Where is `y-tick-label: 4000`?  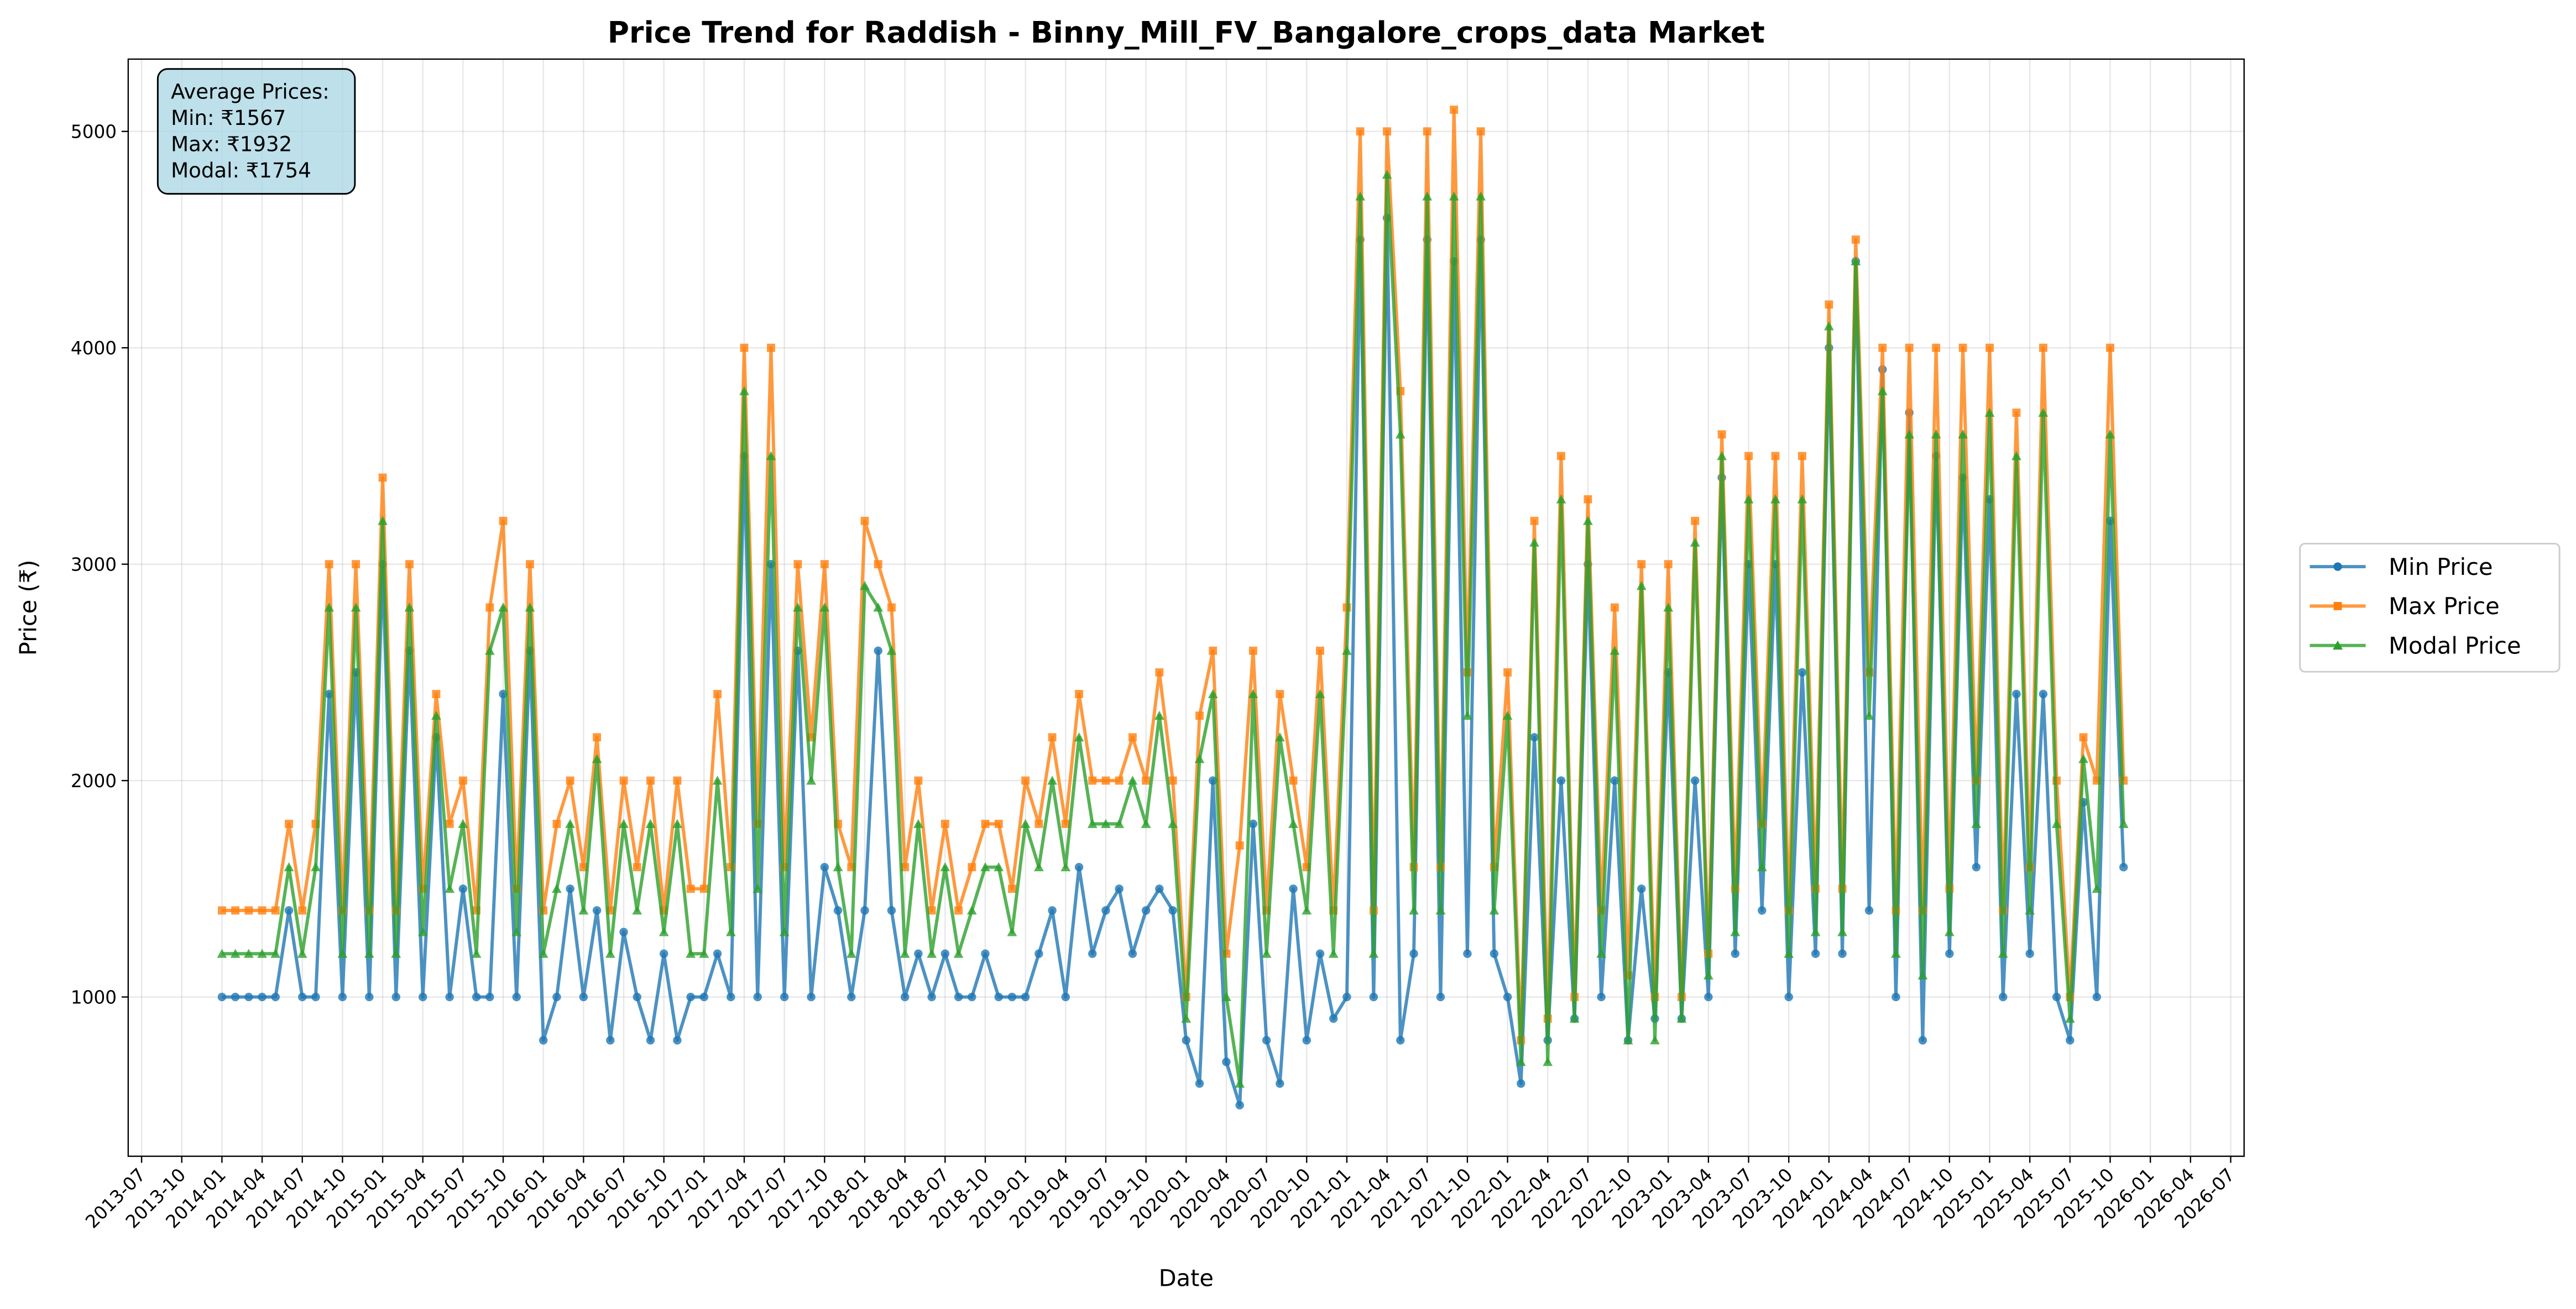 y-tick-label: 4000 is located at coordinates (94, 349).